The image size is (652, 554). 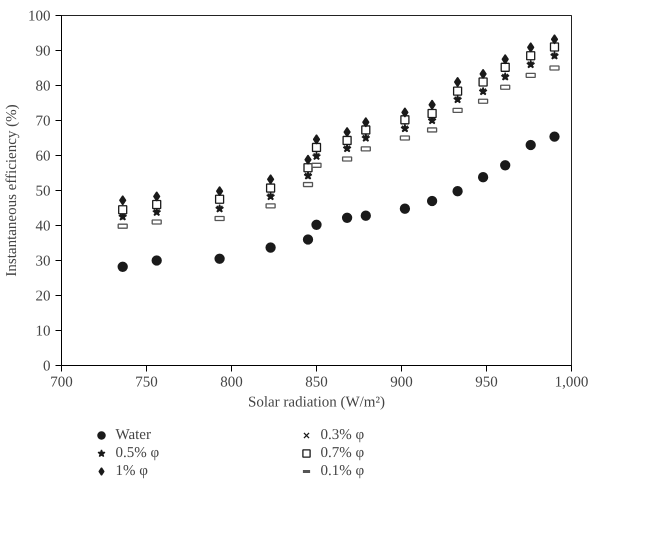 What do you see at coordinates (231, 382) in the screenshot?
I see `x-tick-label: 800` at bounding box center [231, 382].